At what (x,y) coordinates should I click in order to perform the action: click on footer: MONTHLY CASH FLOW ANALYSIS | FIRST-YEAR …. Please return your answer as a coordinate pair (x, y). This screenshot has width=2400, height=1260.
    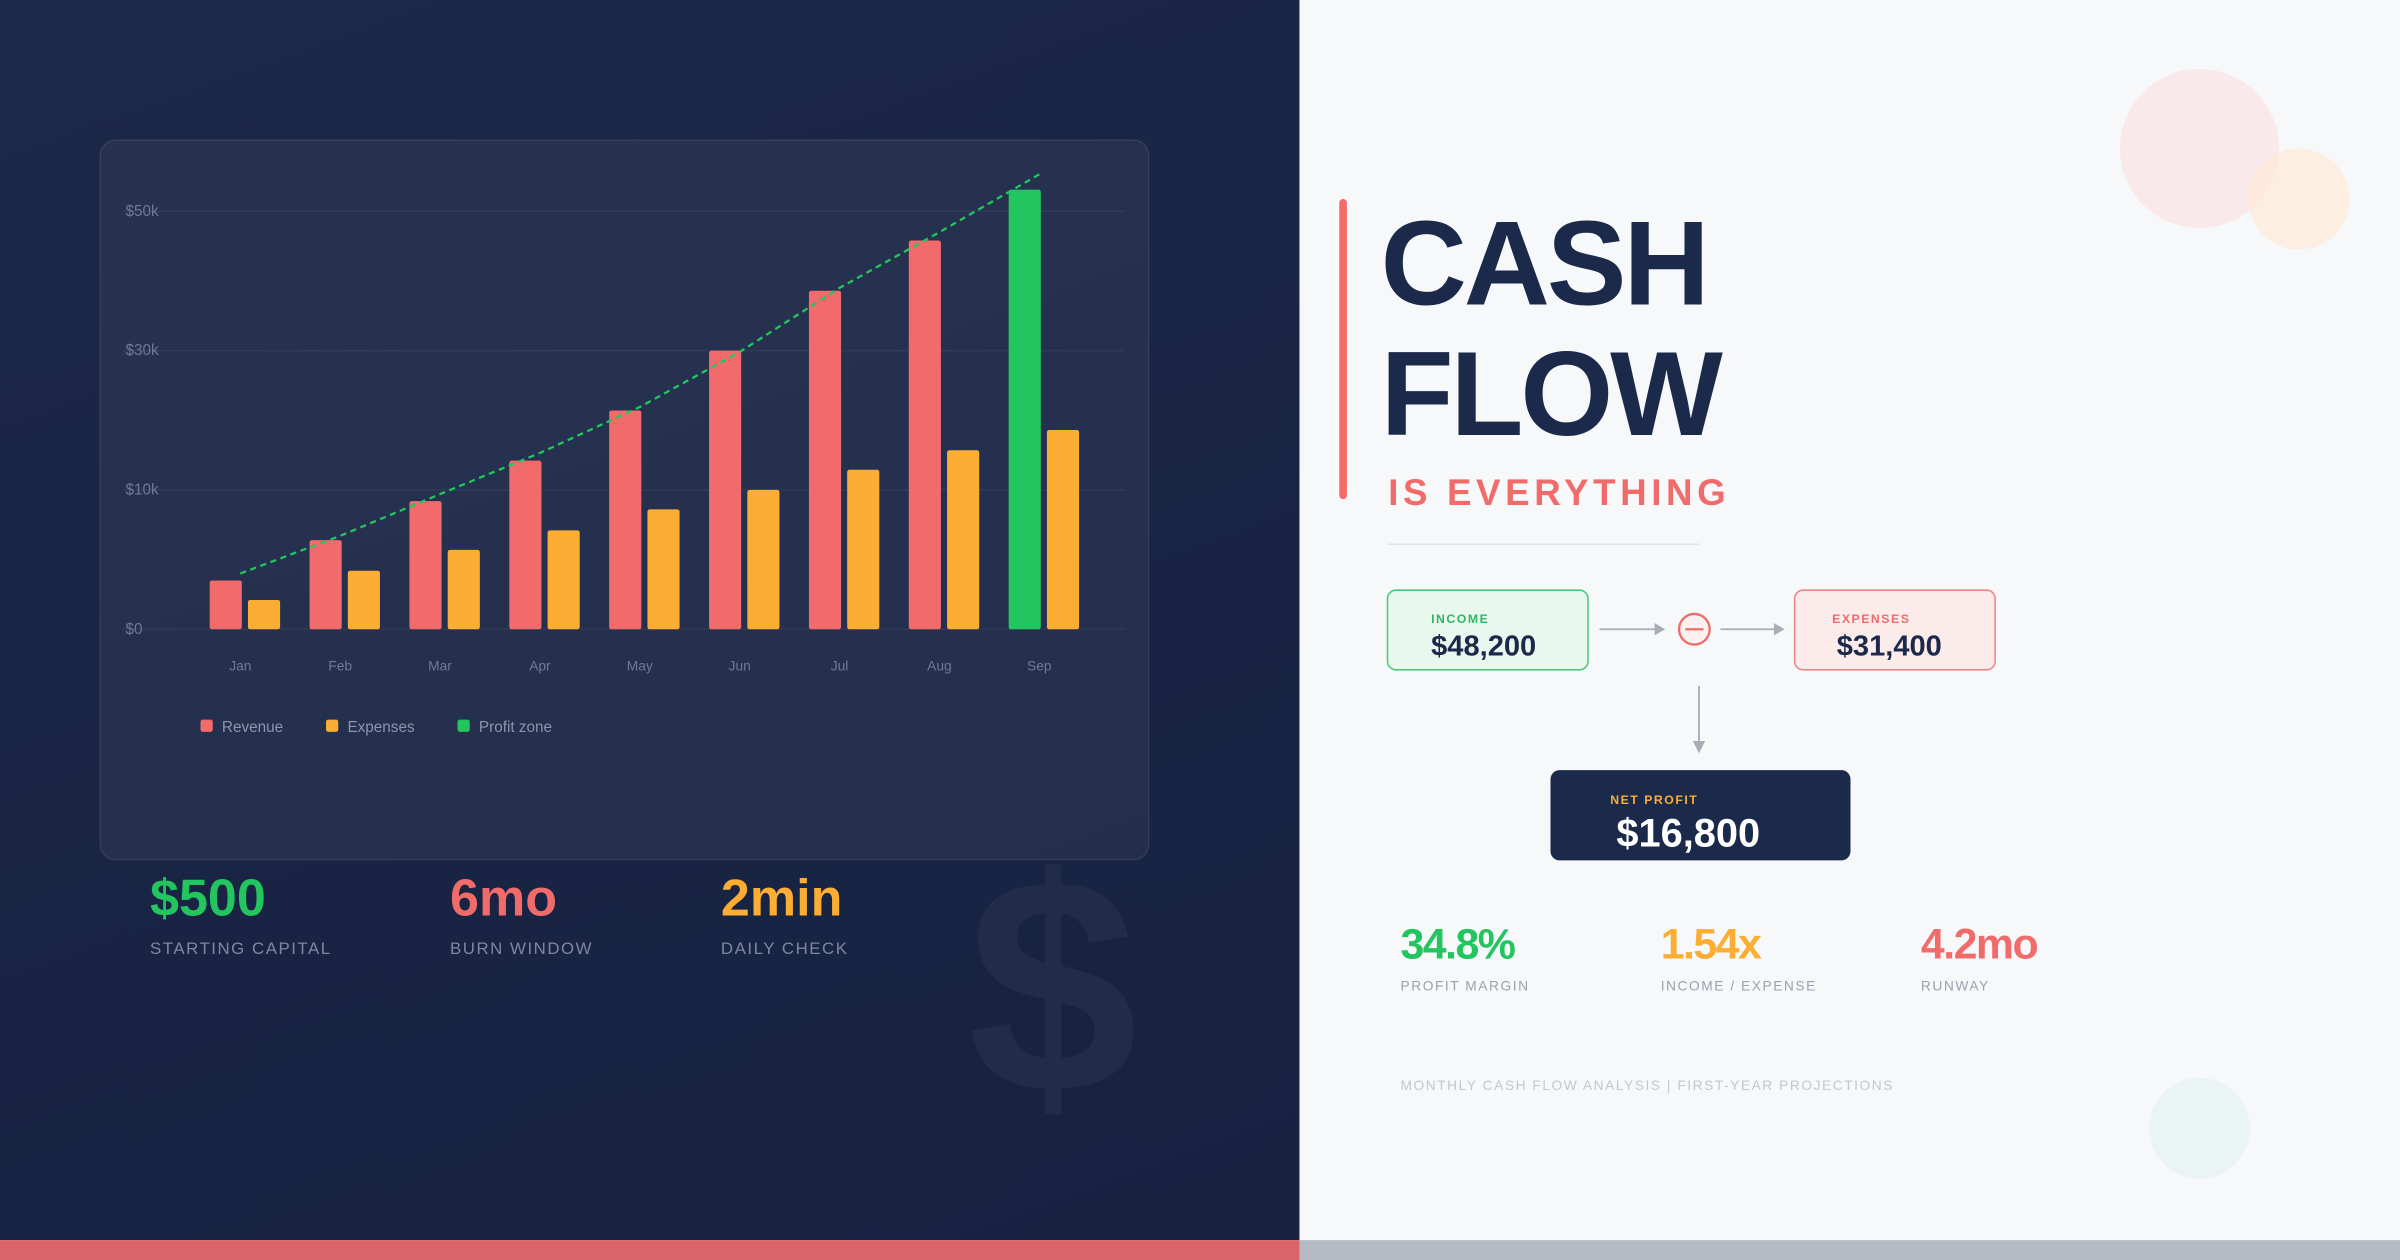
    Looking at the image, I should click on (1647, 1085).